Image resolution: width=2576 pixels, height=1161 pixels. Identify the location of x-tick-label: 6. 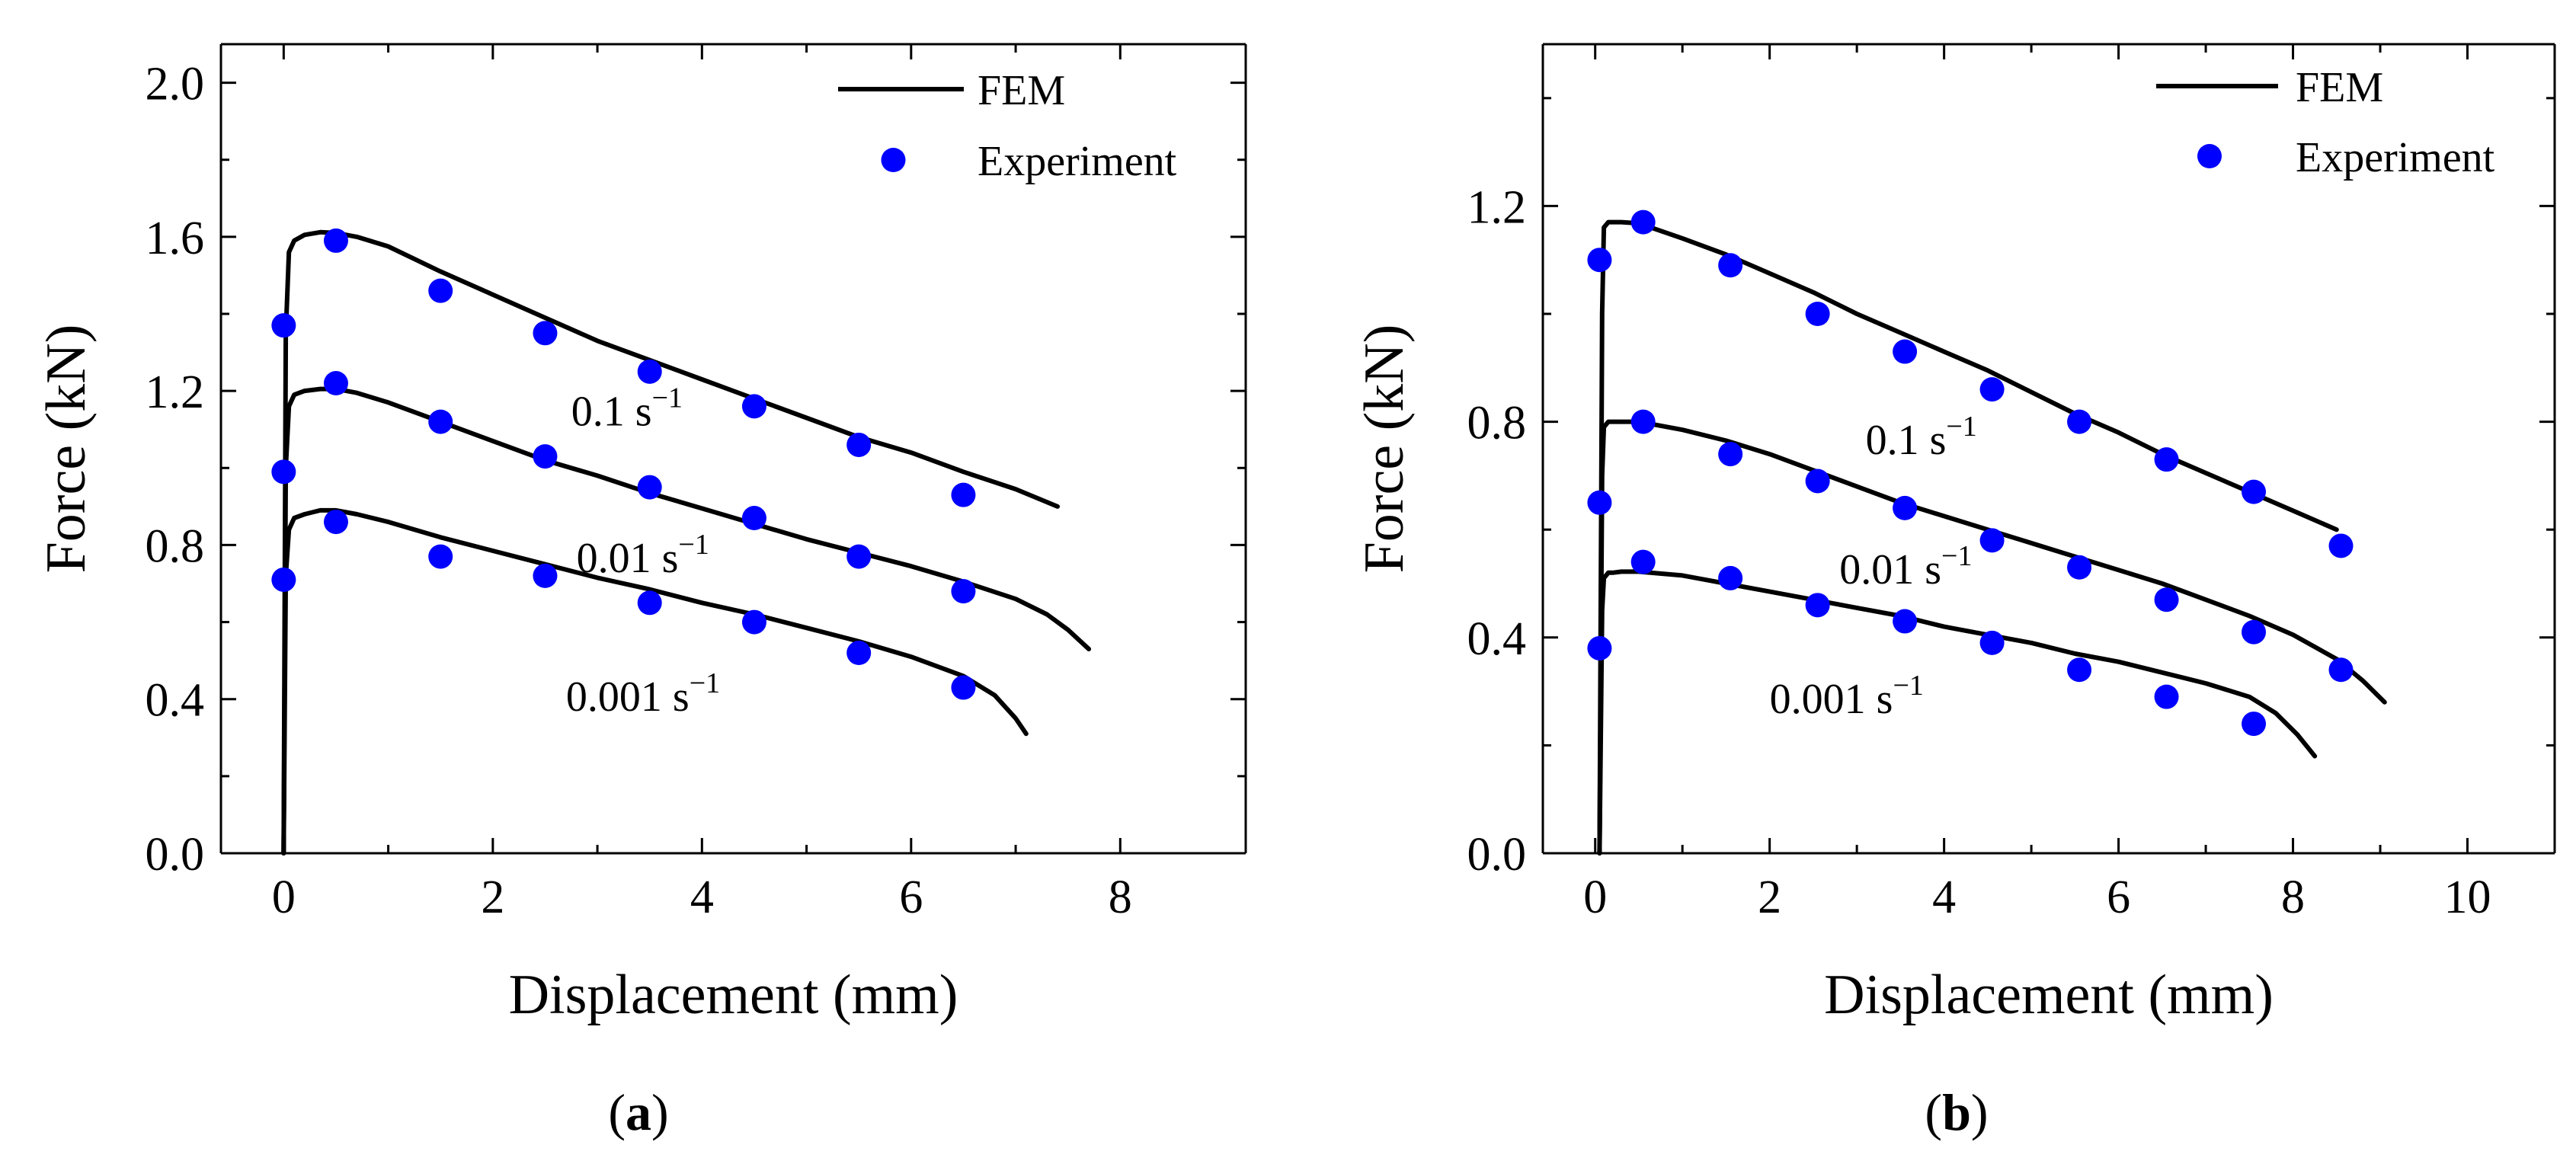
(911, 897).